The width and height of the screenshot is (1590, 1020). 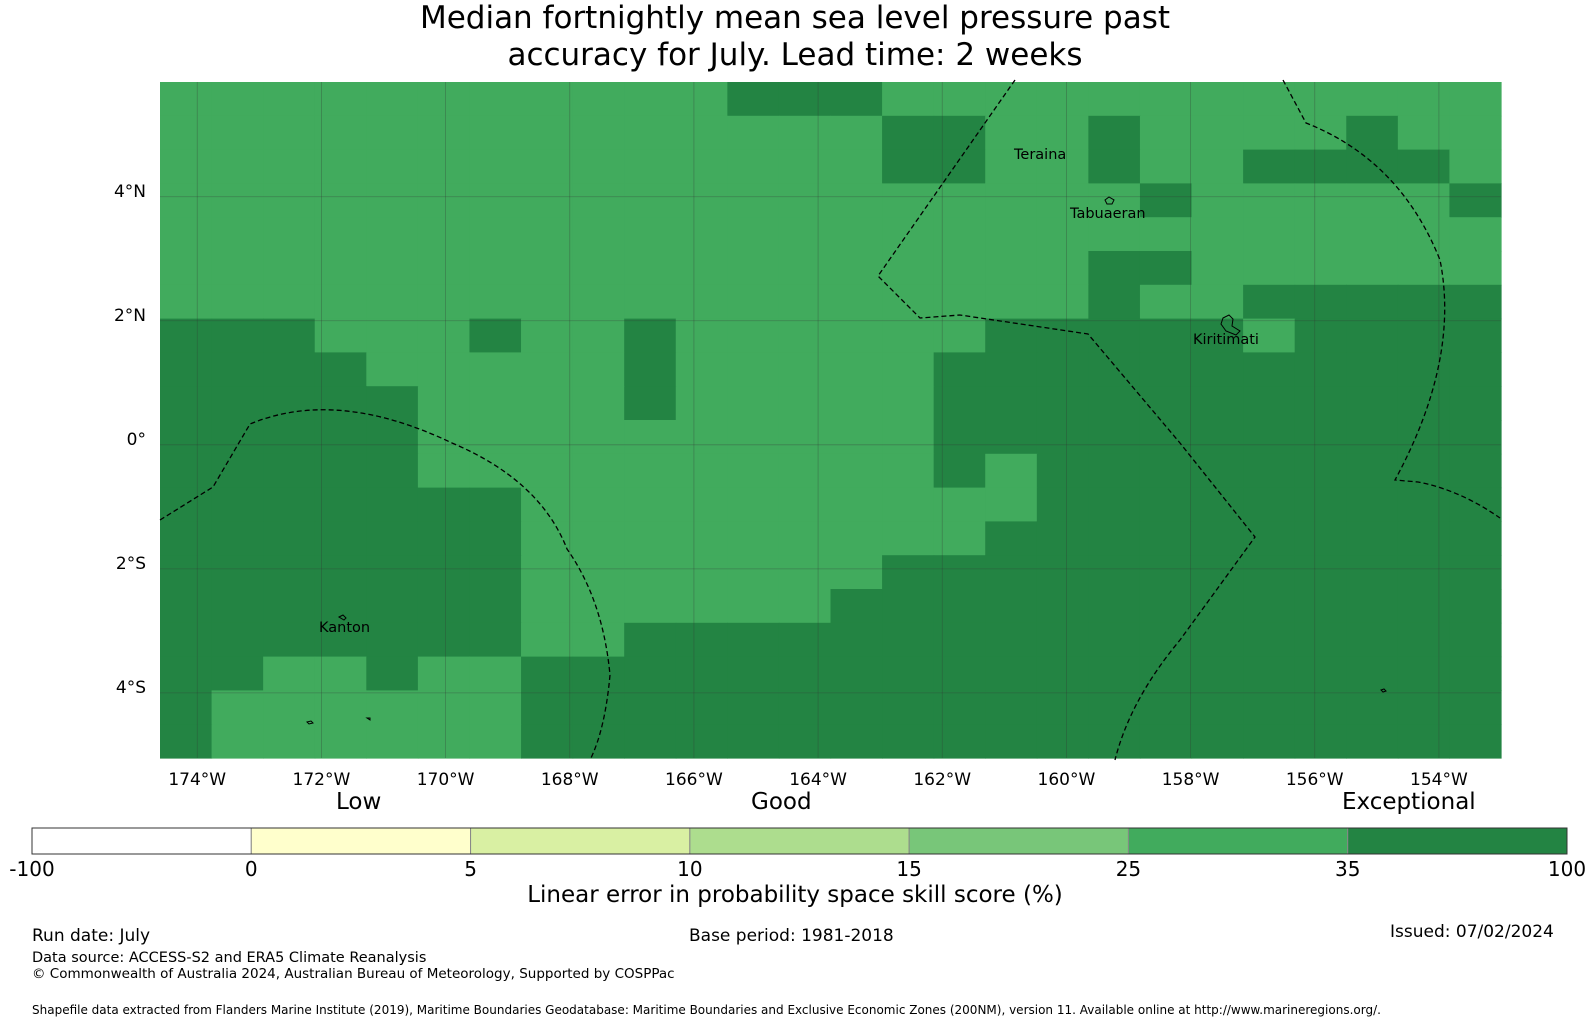 What do you see at coordinates (1391, 299) in the screenshot?
I see `eez-boundary-east` at bounding box center [1391, 299].